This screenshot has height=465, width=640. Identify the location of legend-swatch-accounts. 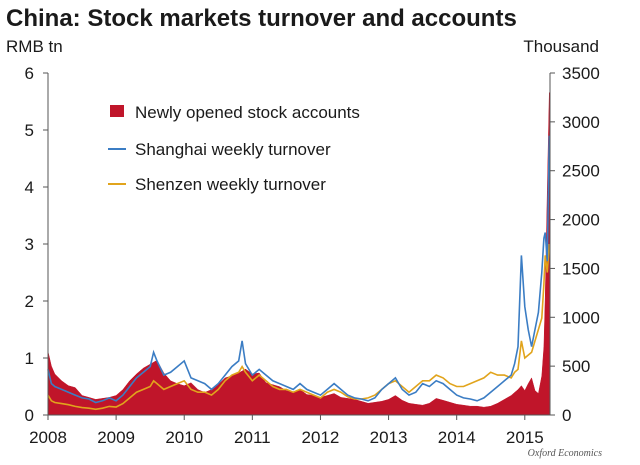
(117, 111).